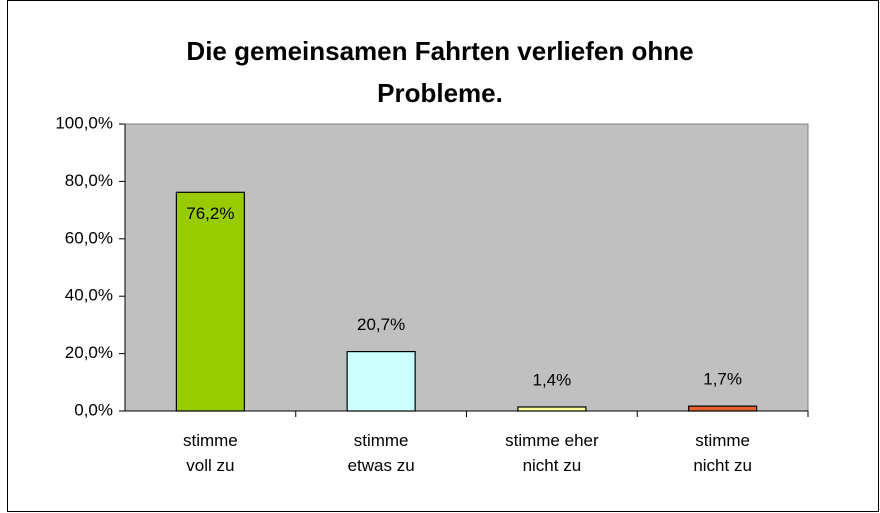 The height and width of the screenshot is (513, 880). I want to click on x-tick-label: stimme nicht zu, so click(722, 453).